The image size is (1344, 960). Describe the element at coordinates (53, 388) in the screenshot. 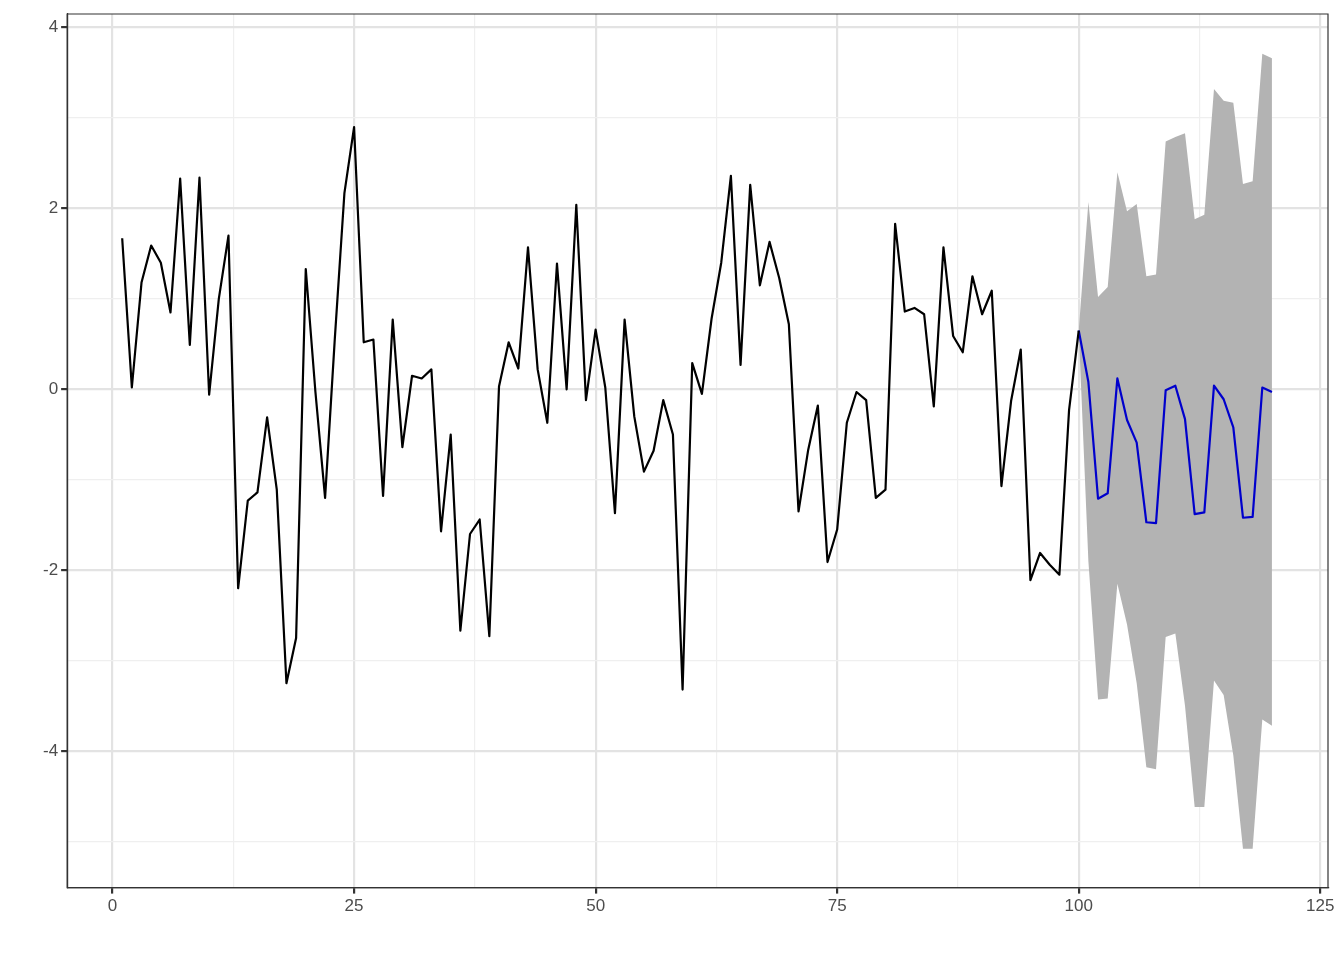

I see `y-tick-label: 0` at that location.